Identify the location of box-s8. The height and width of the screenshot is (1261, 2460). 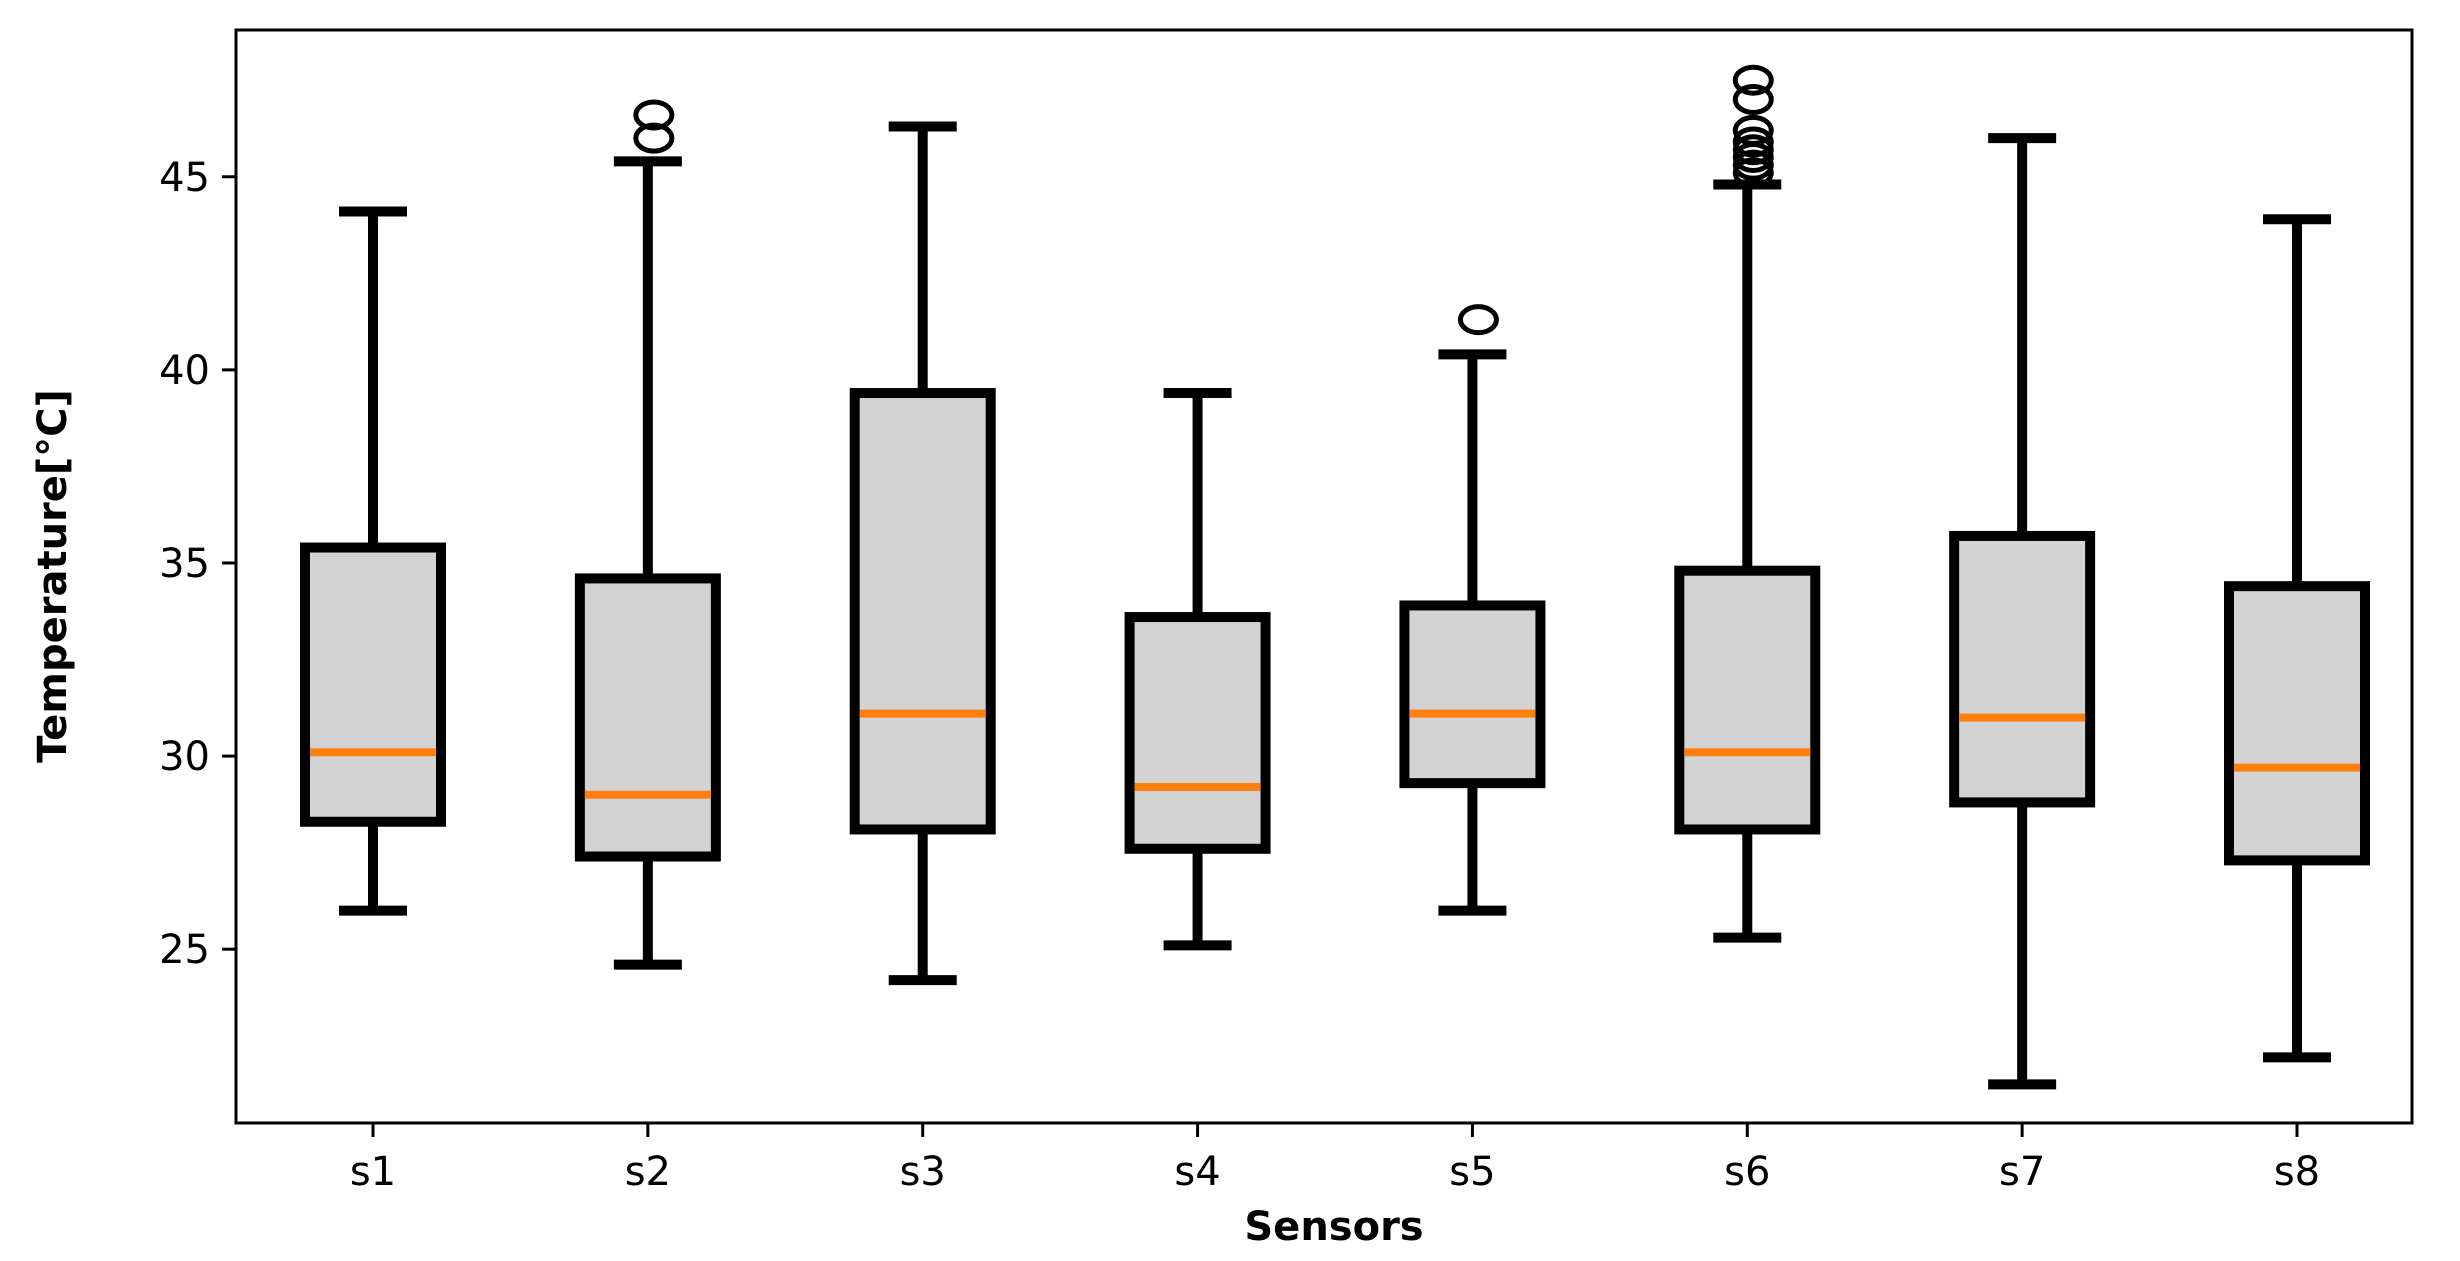
(2297, 638).